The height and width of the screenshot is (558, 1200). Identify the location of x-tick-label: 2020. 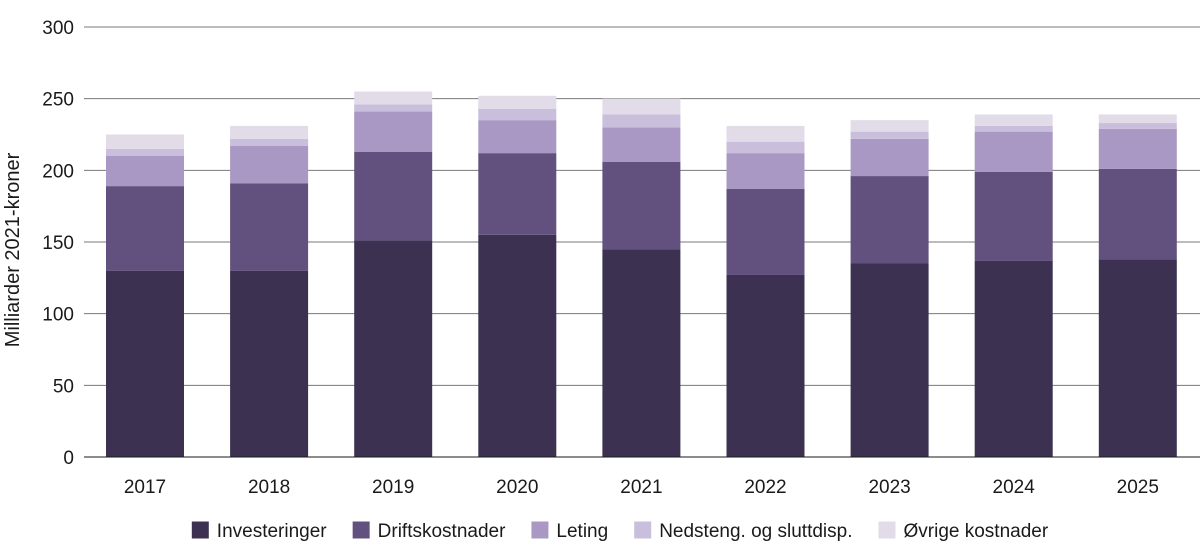
(517, 487).